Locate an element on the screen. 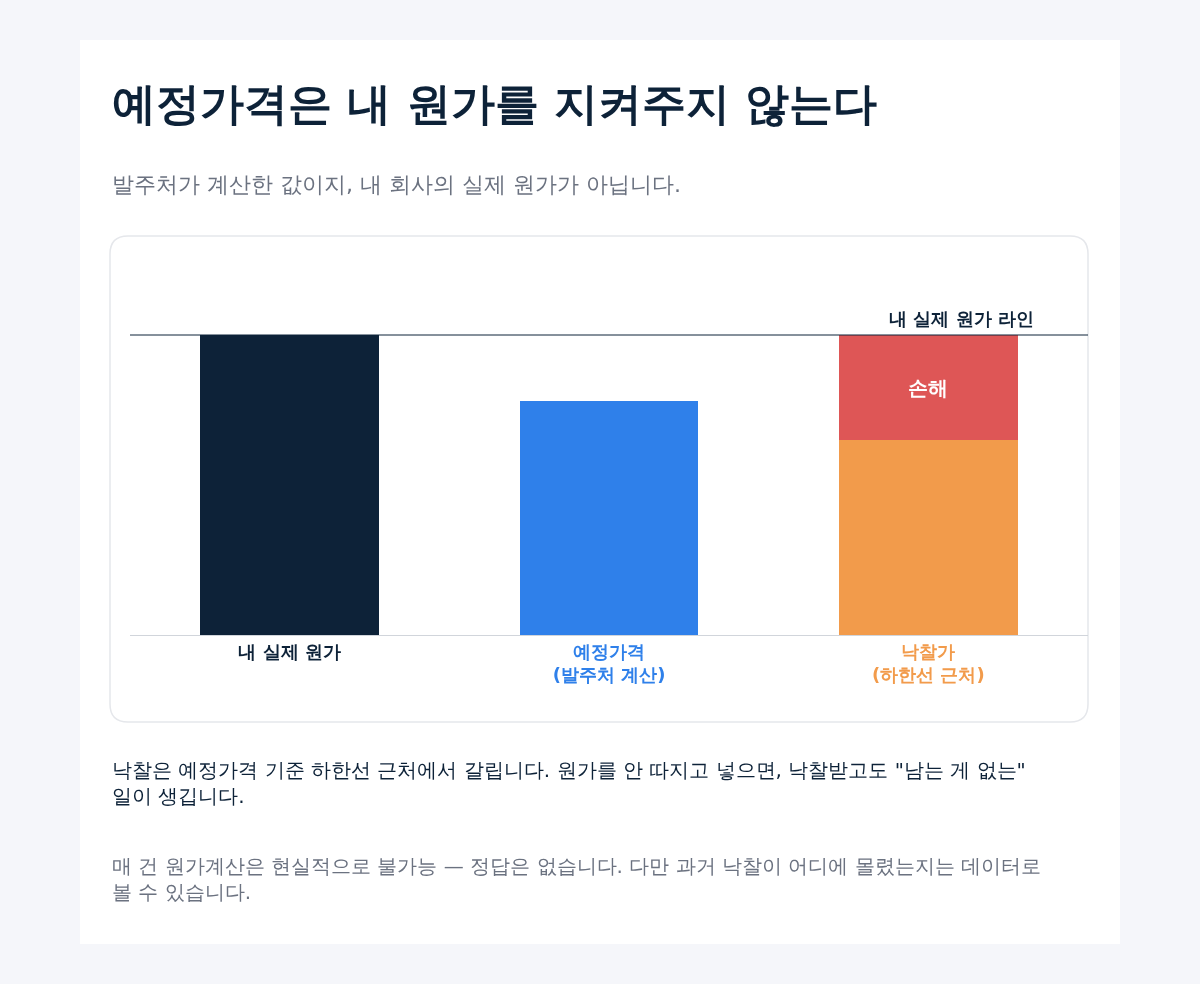 Image resolution: width=1200 pixels, height=984 pixels. series-label: 손해 is located at coordinates (928, 387).